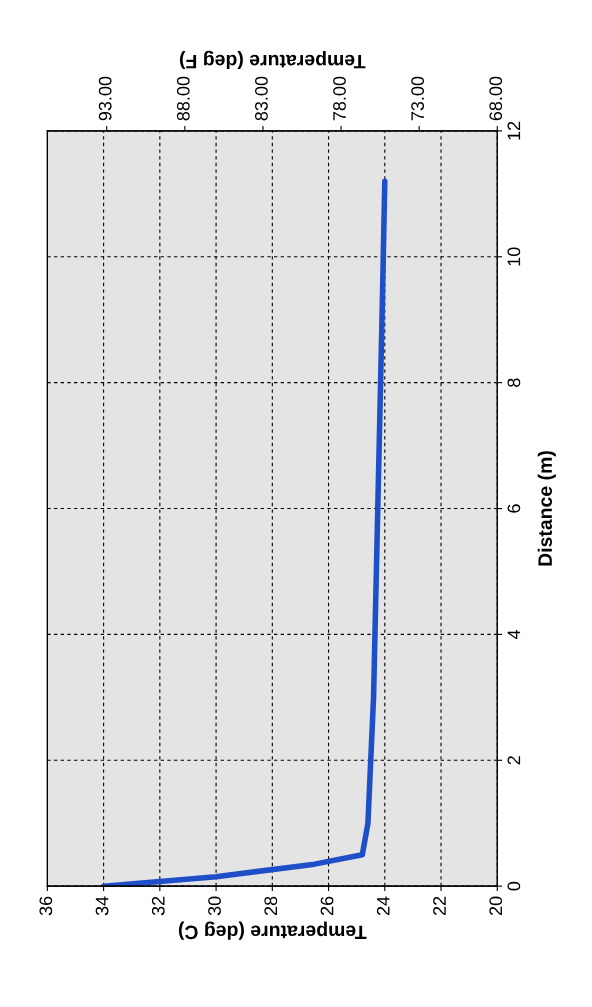 The image size is (592, 1007). What do you see at coordinates (439, 906) in the screenshot?
I see `x-tick-label: 22` at bounding box center [439, 906].